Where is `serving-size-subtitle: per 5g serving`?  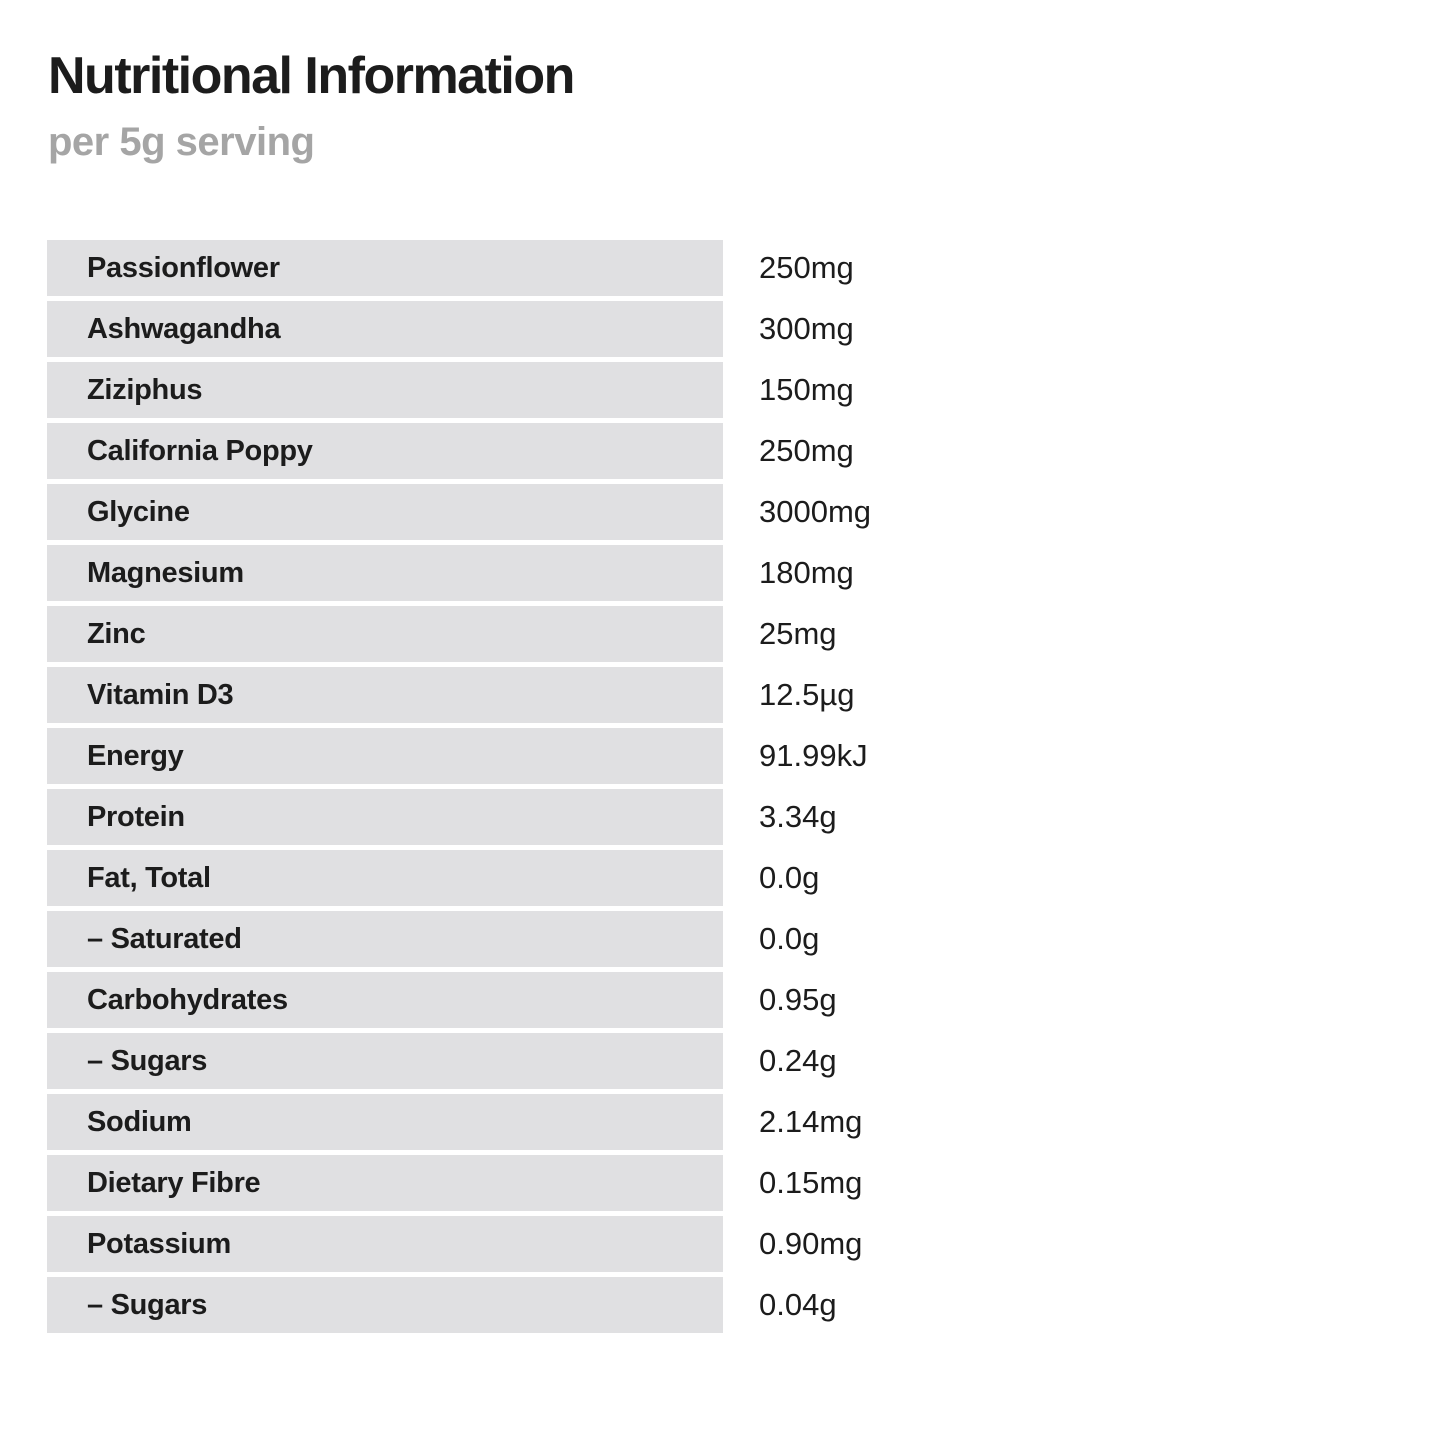 serving-size-subtitle: per 5g serving is located at coordinates (181, 142).